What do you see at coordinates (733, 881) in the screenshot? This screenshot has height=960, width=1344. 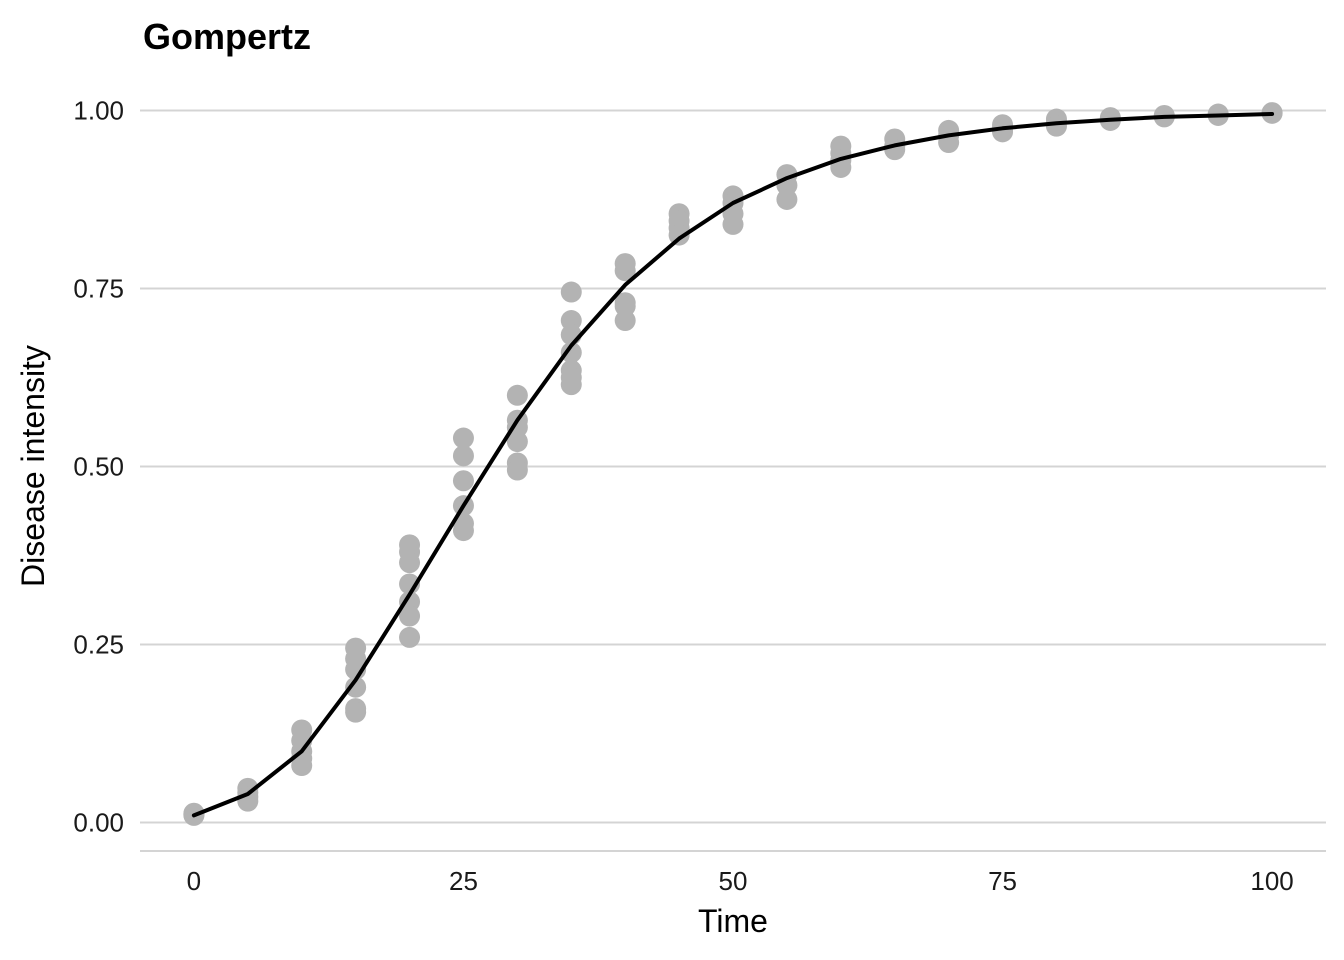 I see `x-tick-label: 50` at bounding box center [733, 881].